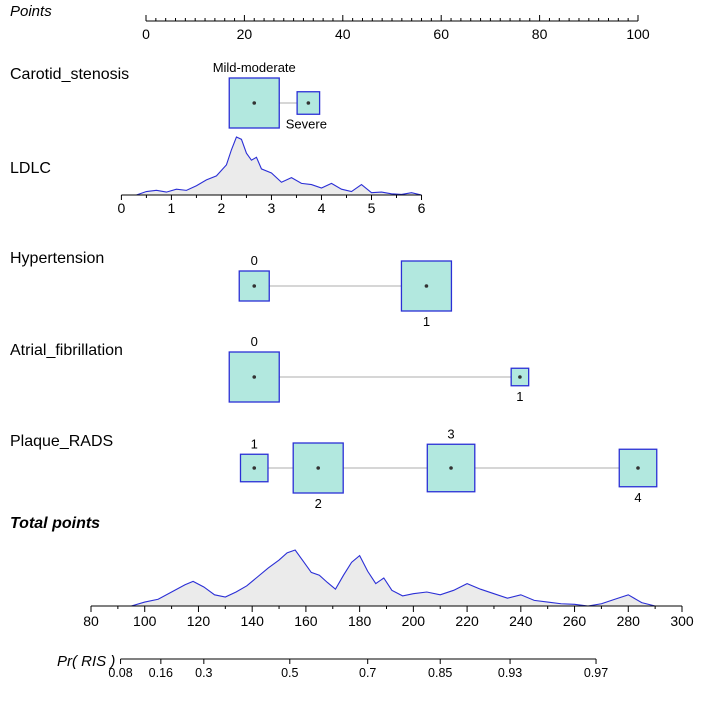 This screenshot has width=702, height=701. Describe the element at coordinates (596, 673) in the screenshot. I see `probability-tick-label: 0.97` at that location.